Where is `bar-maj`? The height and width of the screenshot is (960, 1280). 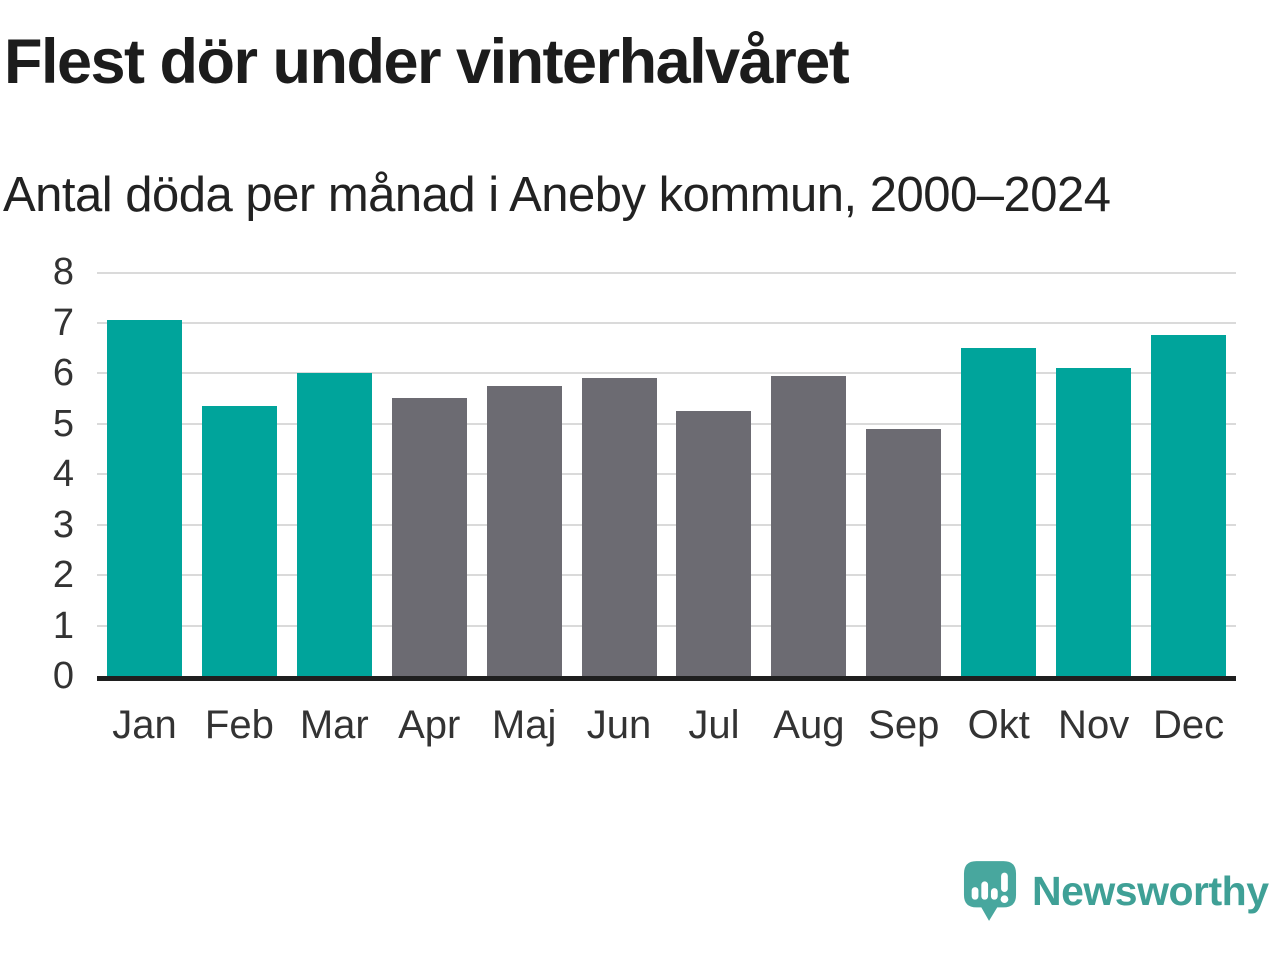 bar-maj is located at coordinates (524, 530).